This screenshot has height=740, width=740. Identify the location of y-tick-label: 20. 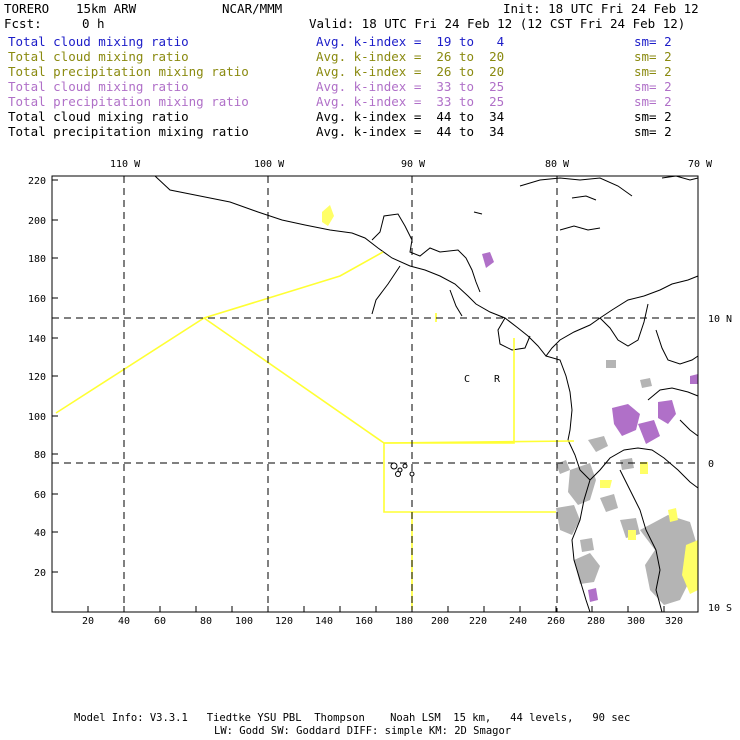
(40, 573).